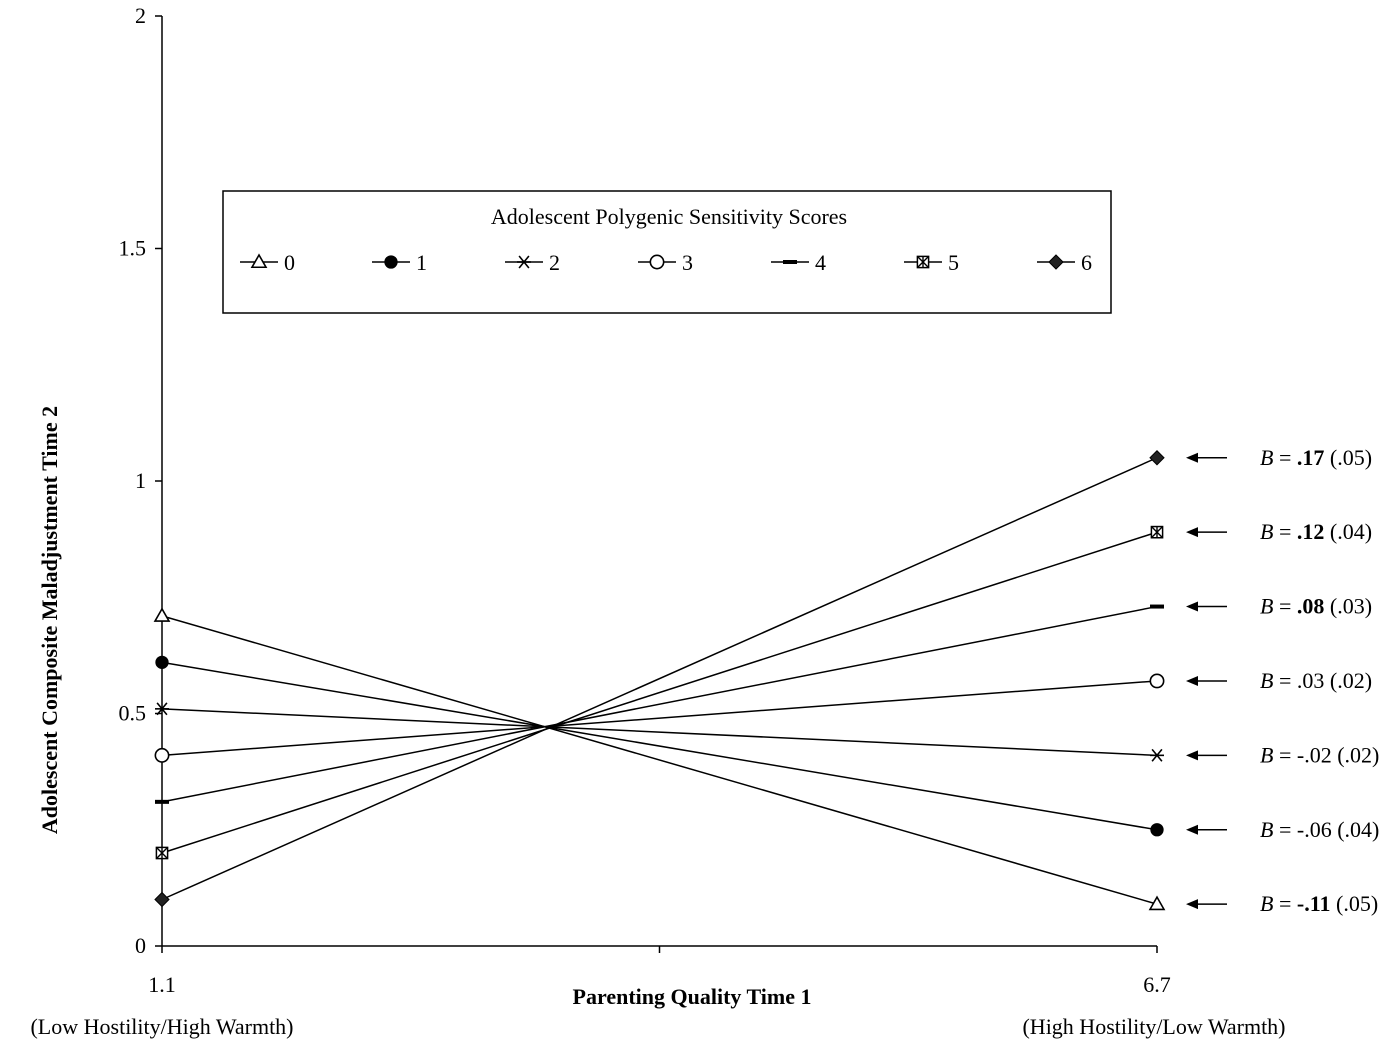 The height and width of the screenshot is (1042, 1400). I want to click on legend-label: 3, so click(687, 262).